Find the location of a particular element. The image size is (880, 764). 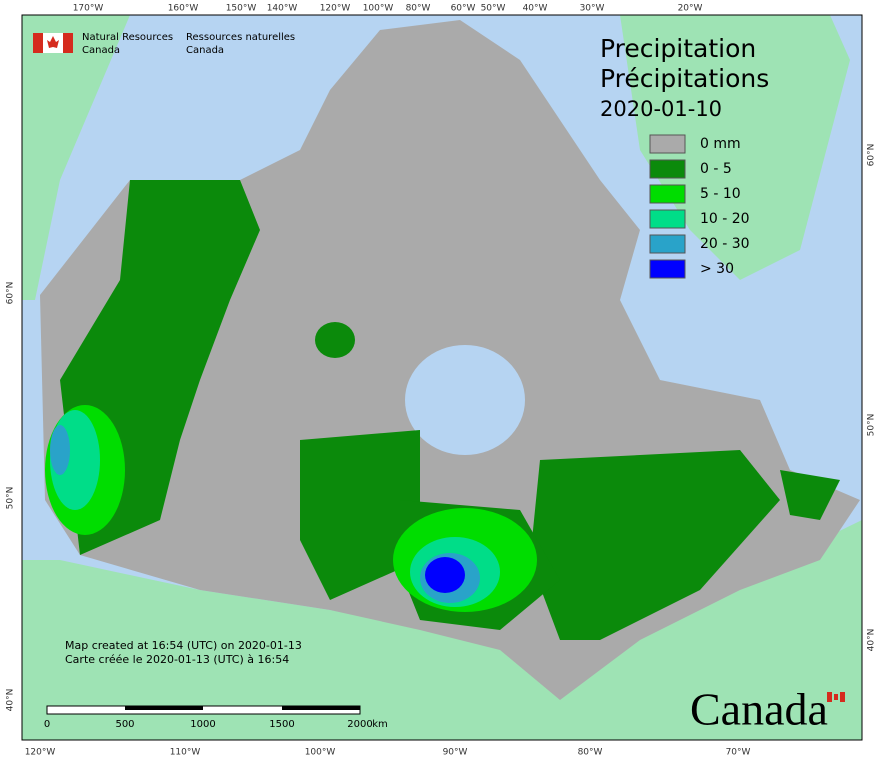

legend-label: 10 - 20 is located at coordinates (725, 219).